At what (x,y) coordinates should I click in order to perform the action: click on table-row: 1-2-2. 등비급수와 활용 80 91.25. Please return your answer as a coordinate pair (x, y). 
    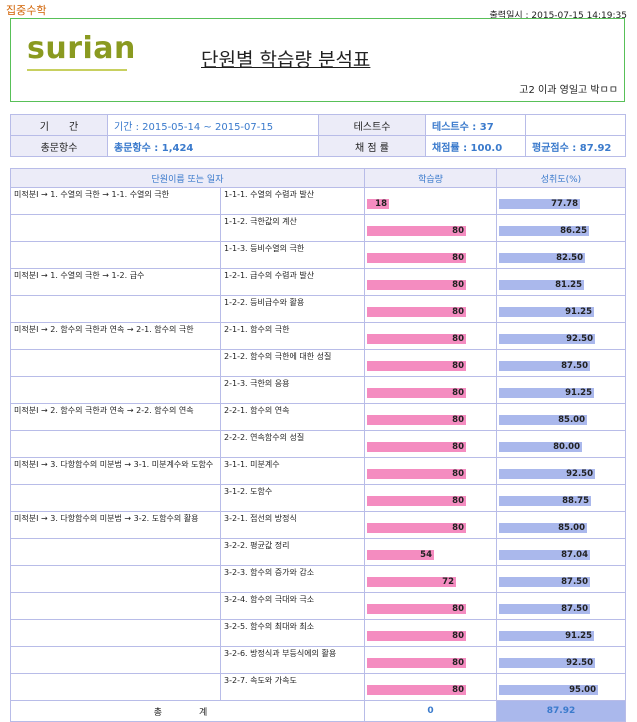
    Looking at the image, I should click on (318, 309).